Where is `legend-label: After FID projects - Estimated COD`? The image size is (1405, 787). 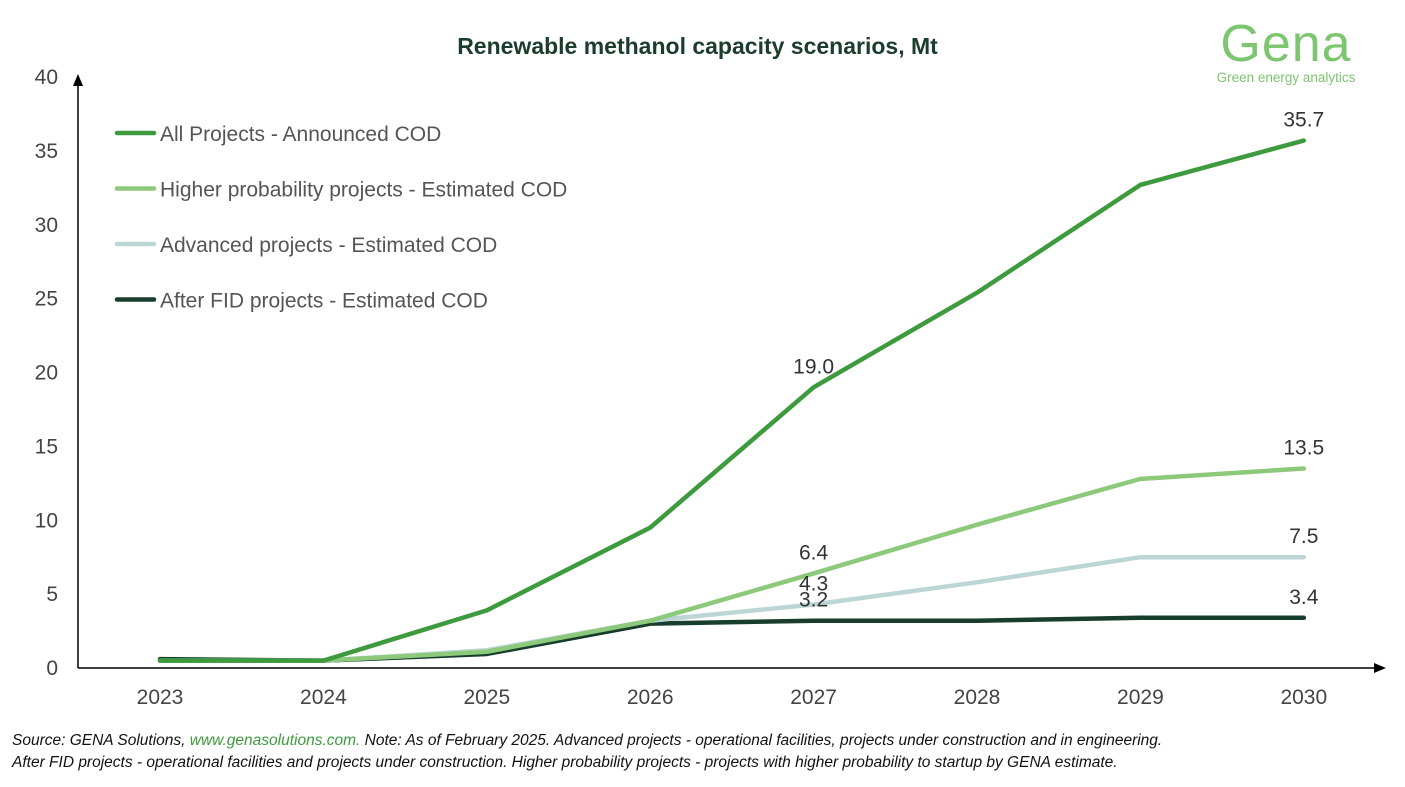 legend-label: After FID projects - Estimated COD is located at coordinates (324, 301).